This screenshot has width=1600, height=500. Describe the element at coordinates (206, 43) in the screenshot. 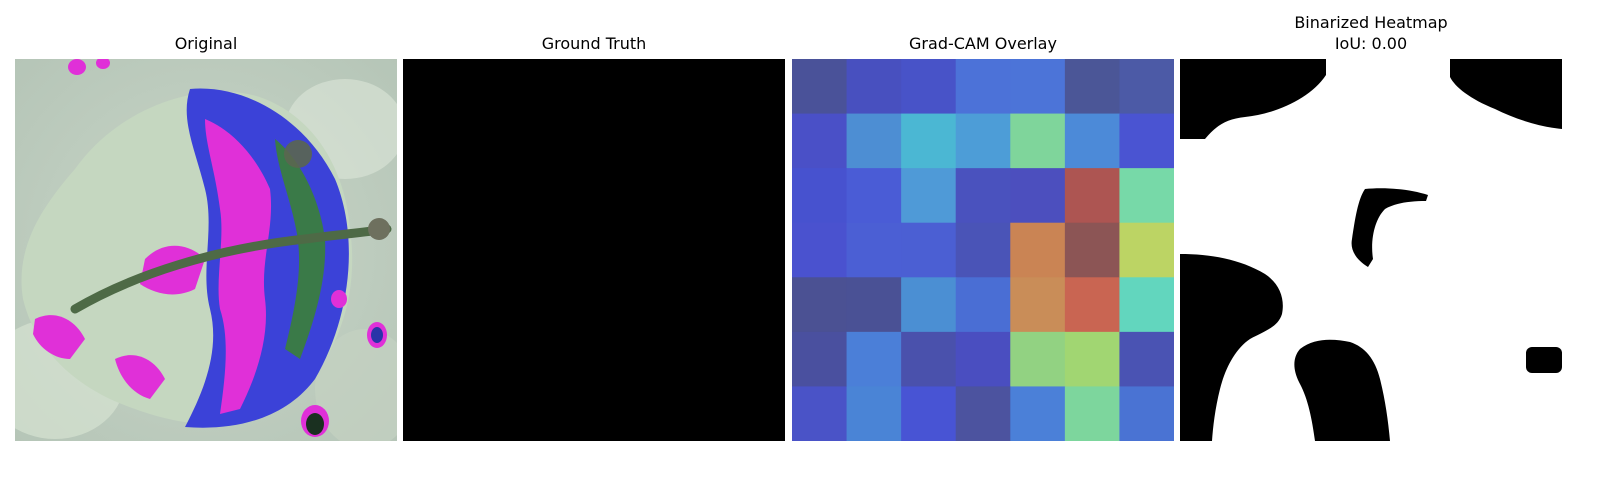

I see `panel-title: Original` at that location.